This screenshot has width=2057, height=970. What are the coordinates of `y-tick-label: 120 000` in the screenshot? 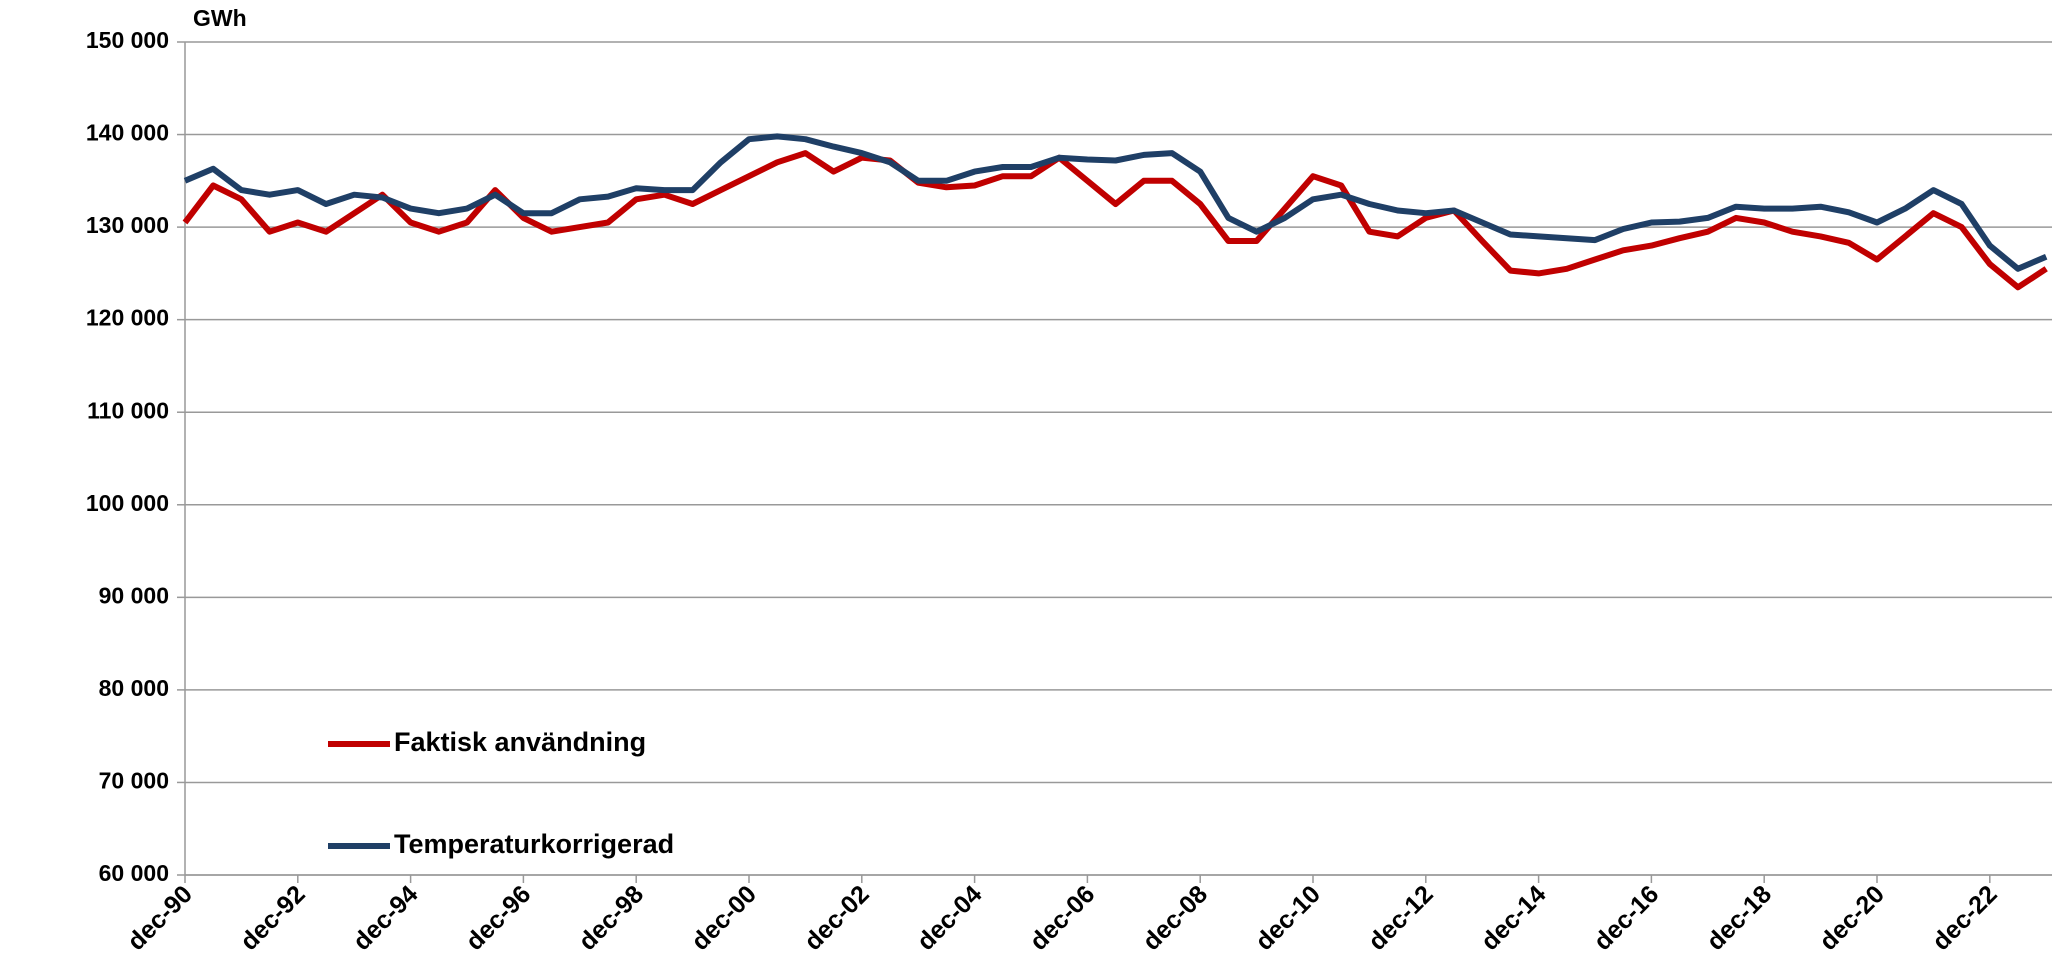 It's located at (127, 318).